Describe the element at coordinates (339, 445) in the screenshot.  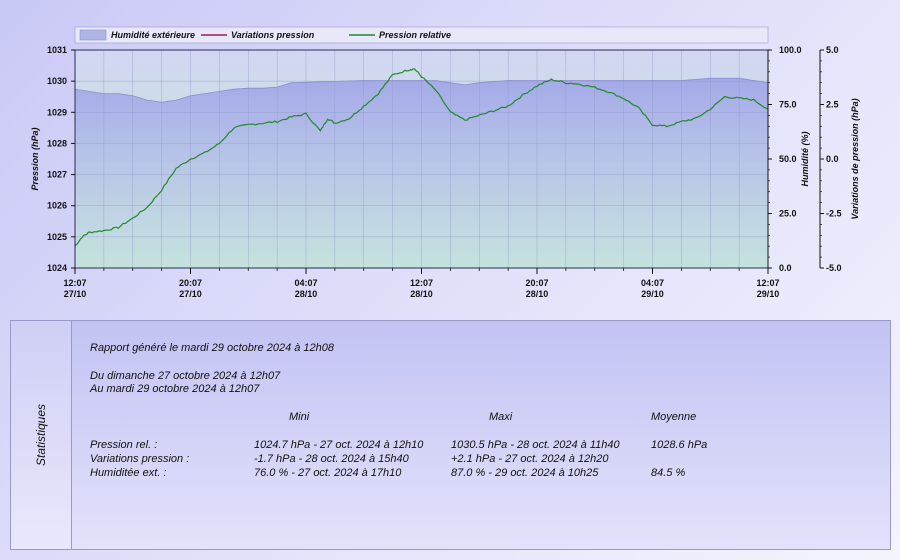
I see `stat-row-min: 1024.7 hPa - 27 oct. 2024 à 12h10` at that location.